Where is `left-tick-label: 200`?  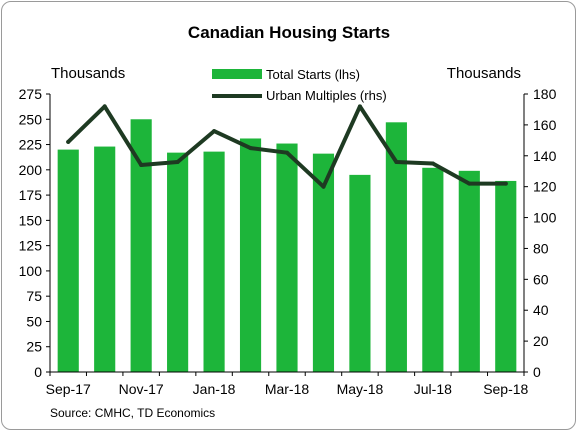
left-tick-label: 200 is located at coordinates (31, 170).